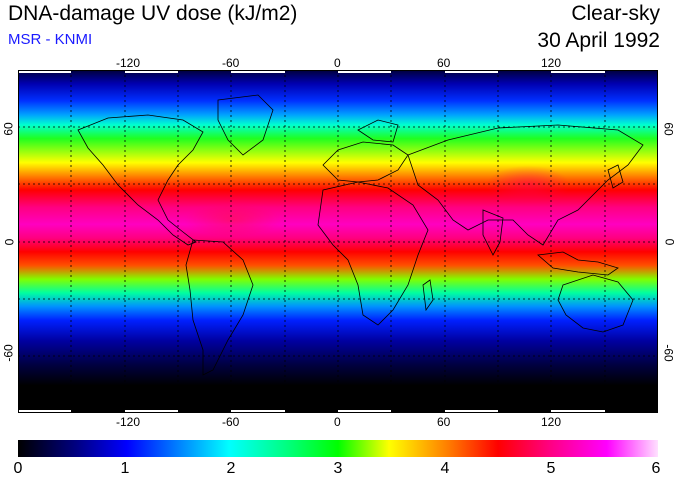  I want to click on colorbar-tick: 5, so click(551, 468).